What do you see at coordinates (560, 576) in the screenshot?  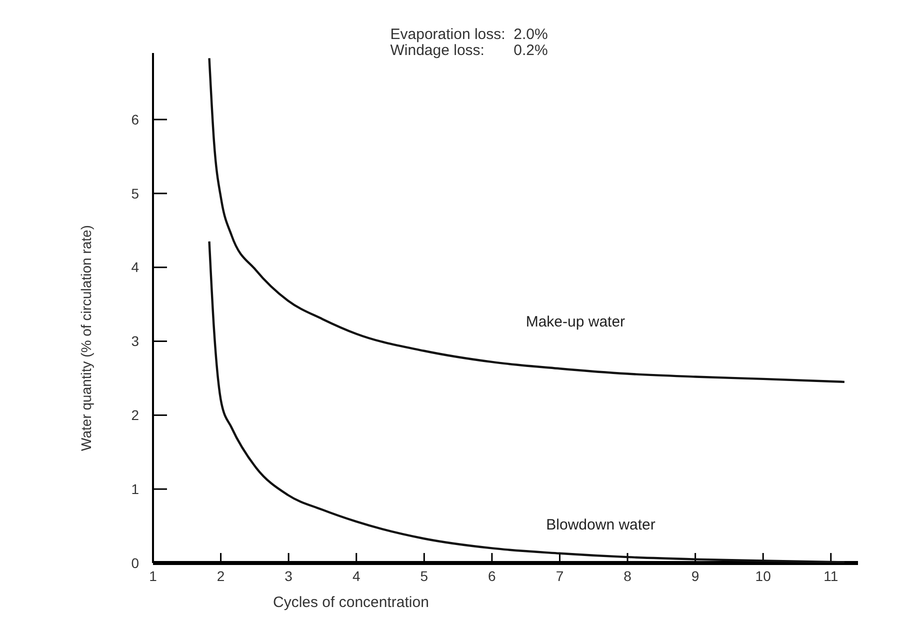 I see `x-tick-label: 7` at bounding box center [560, 576].